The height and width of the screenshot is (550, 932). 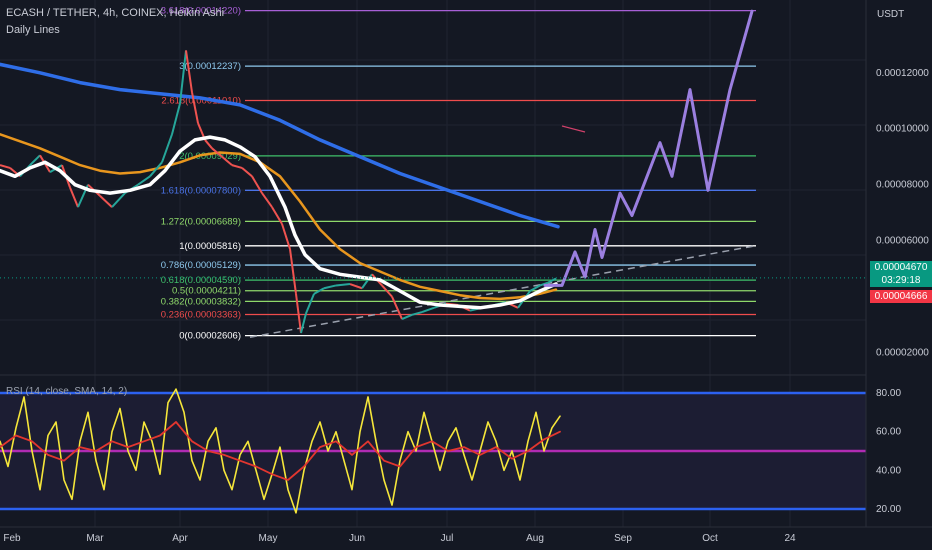 What do you see at coordinates (201, 265) in the screenshot?
I see `fib-label-7: 0.786(0.00005129)` at bounding box center [201, 265].